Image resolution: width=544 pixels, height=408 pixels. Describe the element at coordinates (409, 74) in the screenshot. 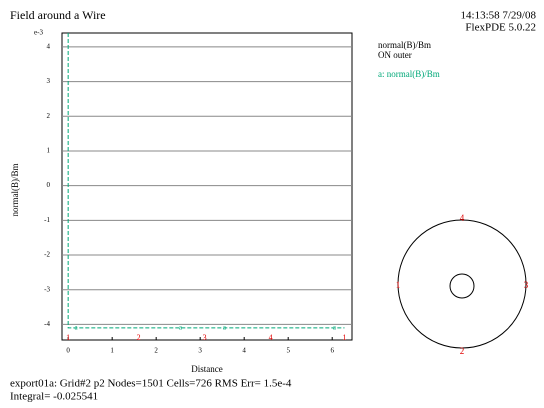

I see `legend-entry: a: normal(B)/Bm` at that location.